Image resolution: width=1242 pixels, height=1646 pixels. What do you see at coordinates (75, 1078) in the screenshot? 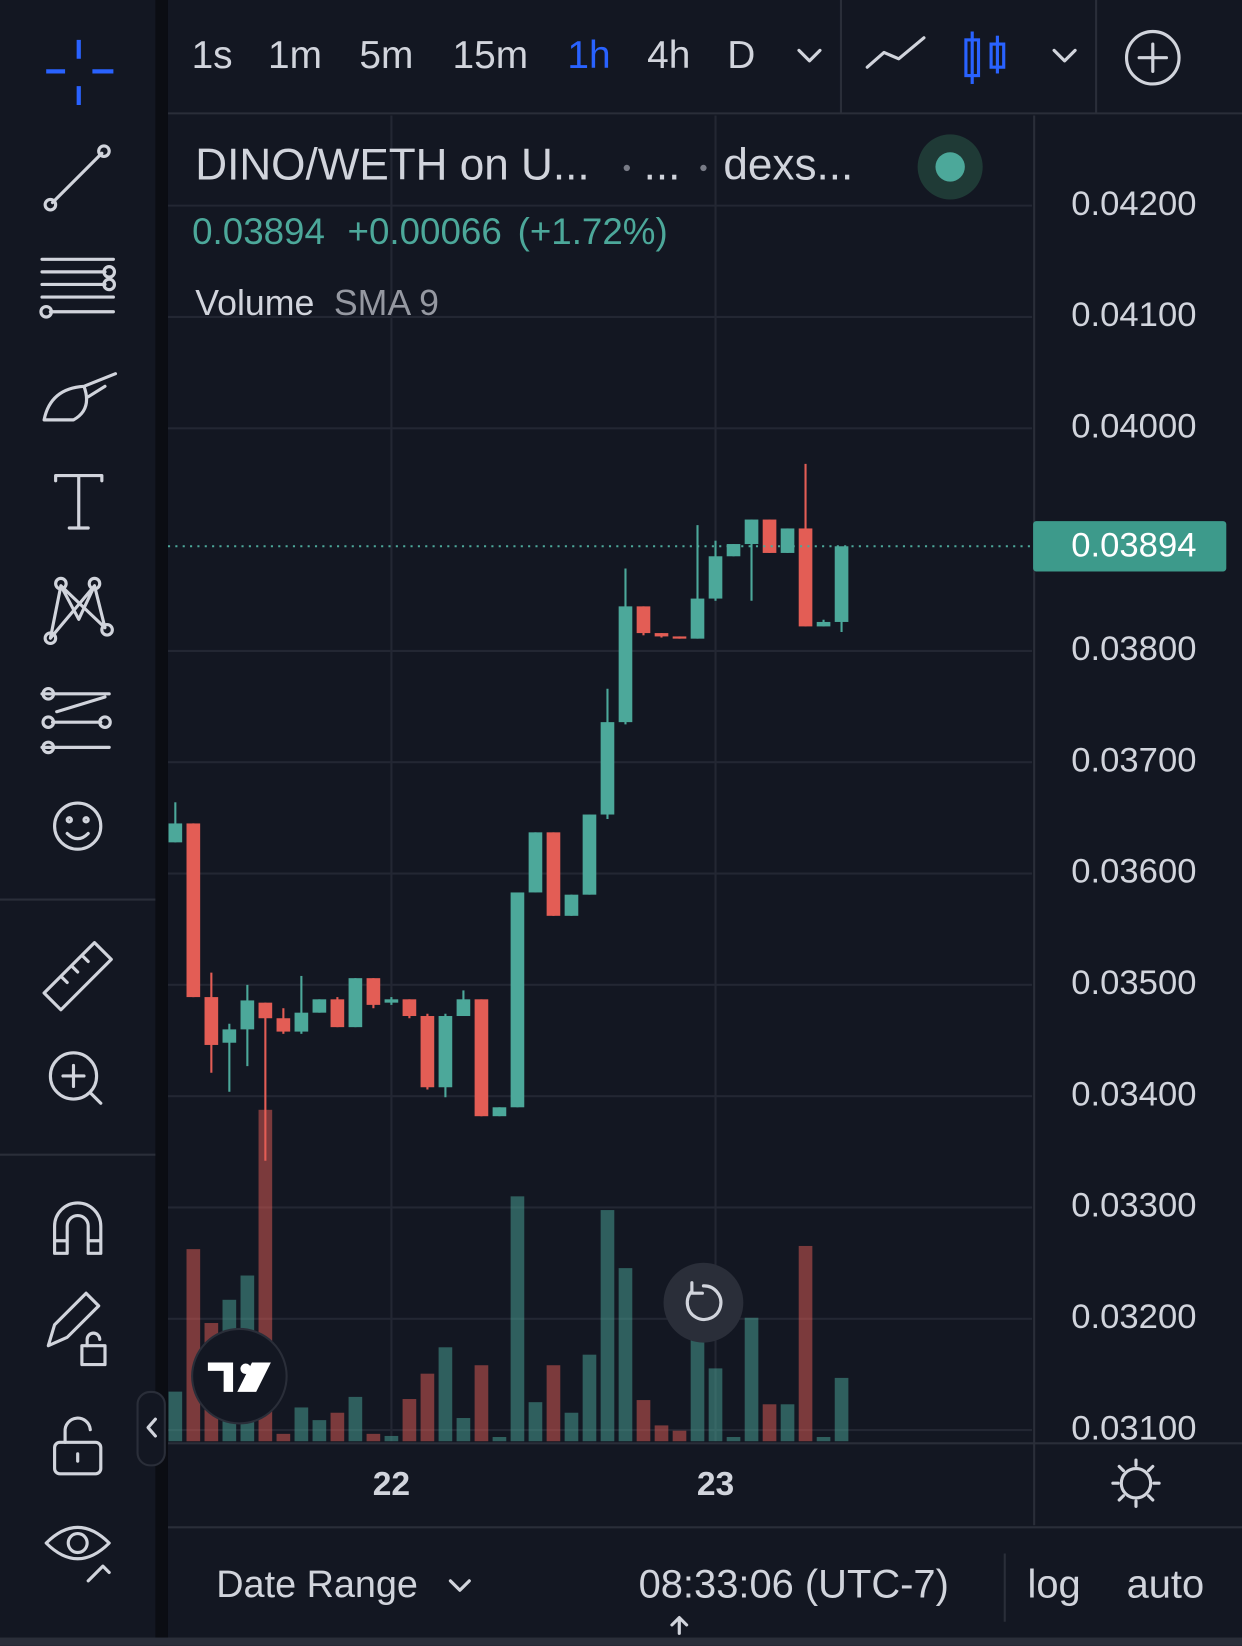
I see `zoom-tool` at bounding box center [75, 1078].